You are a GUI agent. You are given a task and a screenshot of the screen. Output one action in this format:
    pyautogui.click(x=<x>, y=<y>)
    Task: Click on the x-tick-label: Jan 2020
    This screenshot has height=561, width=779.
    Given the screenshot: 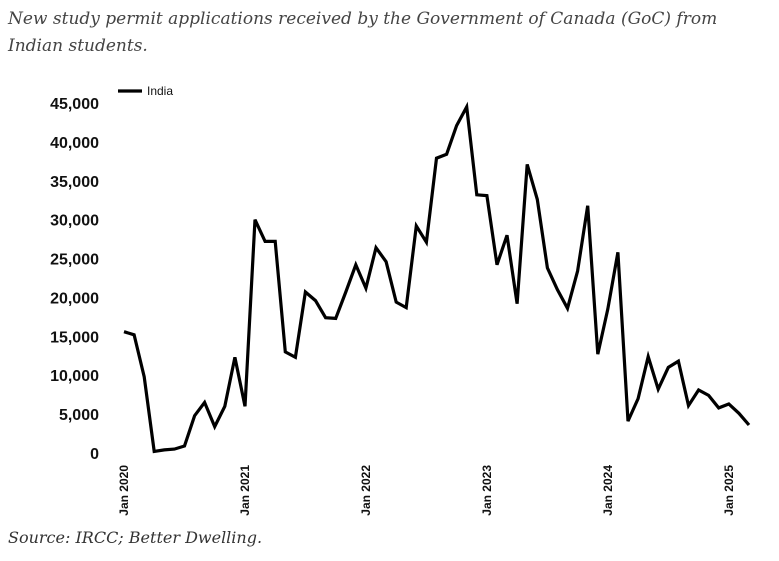 What is the action you would take?
    pyautogui.click(x=124, y=490)
    